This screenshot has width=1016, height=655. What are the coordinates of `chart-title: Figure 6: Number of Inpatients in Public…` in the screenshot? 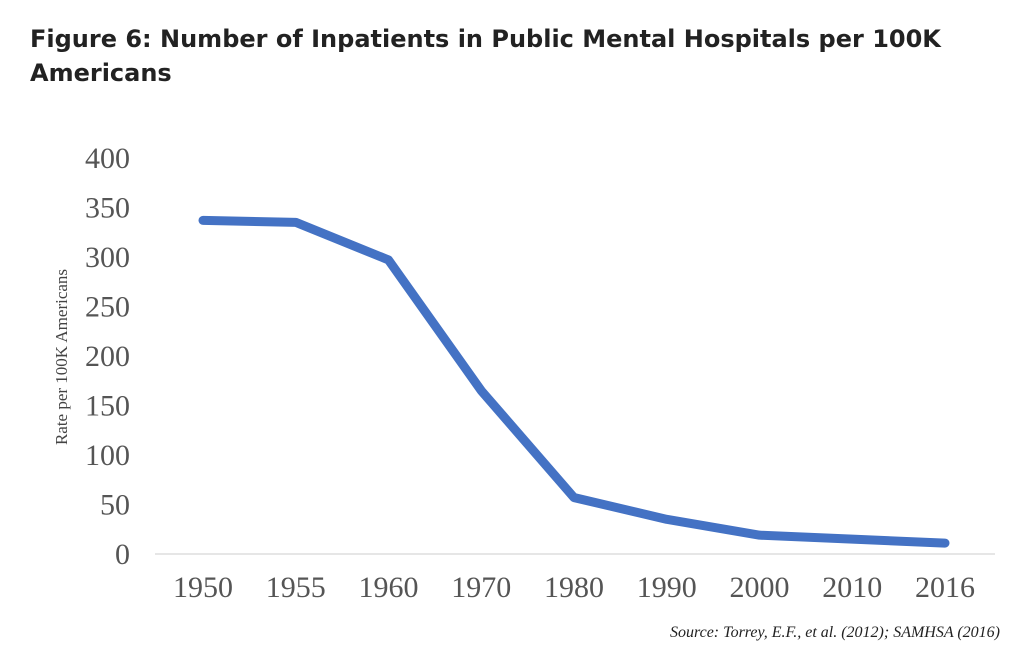 It's located at (485, 56).